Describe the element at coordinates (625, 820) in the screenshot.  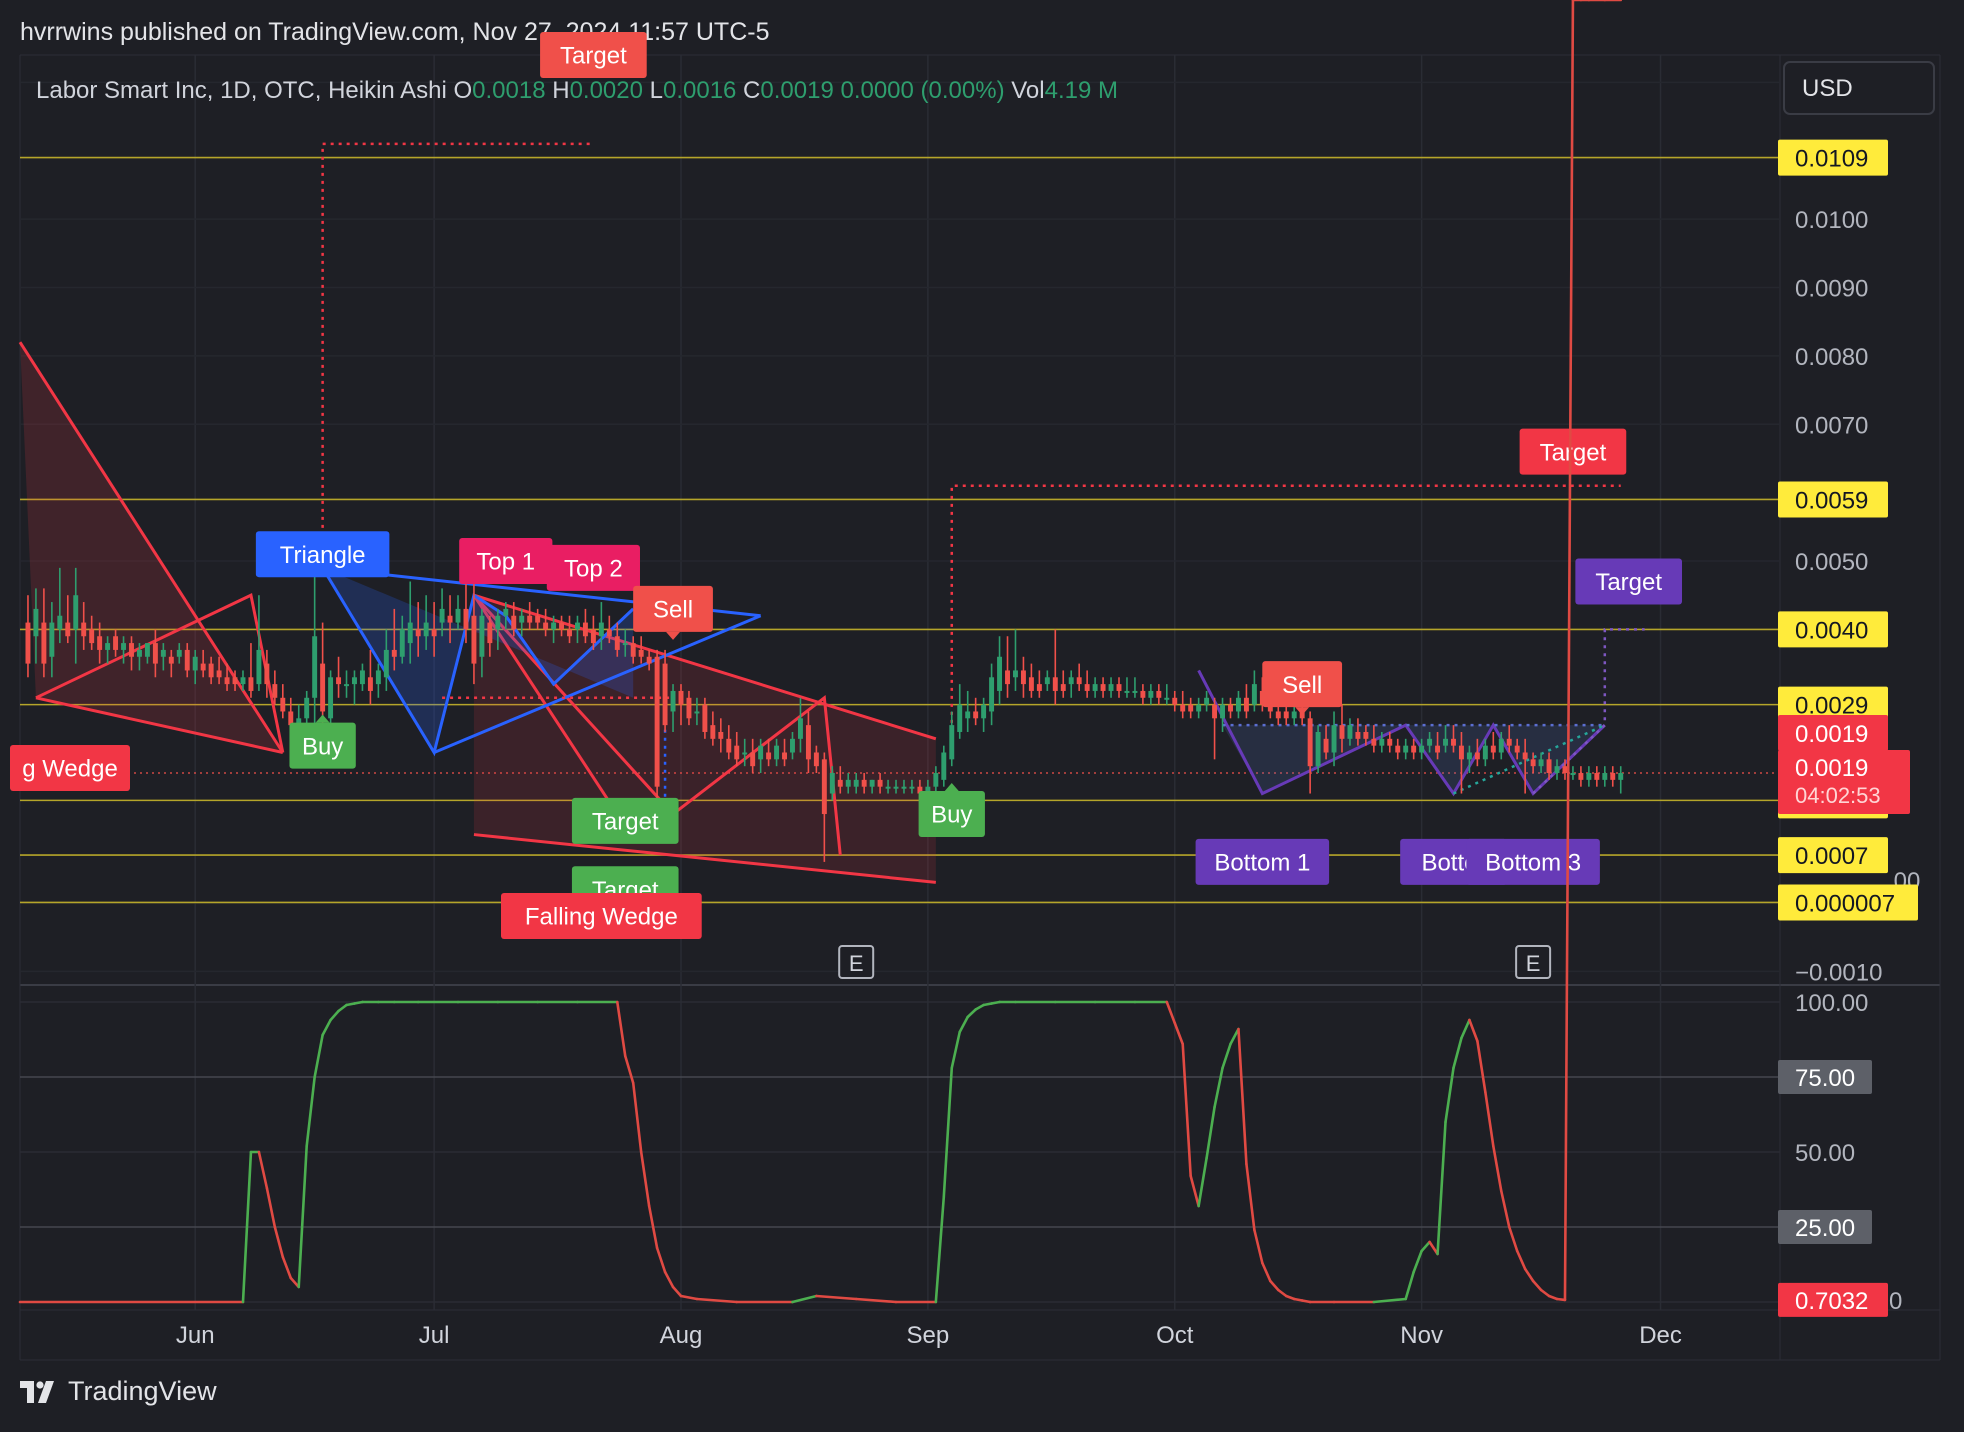
I see `label-target-6: Target` at that location.